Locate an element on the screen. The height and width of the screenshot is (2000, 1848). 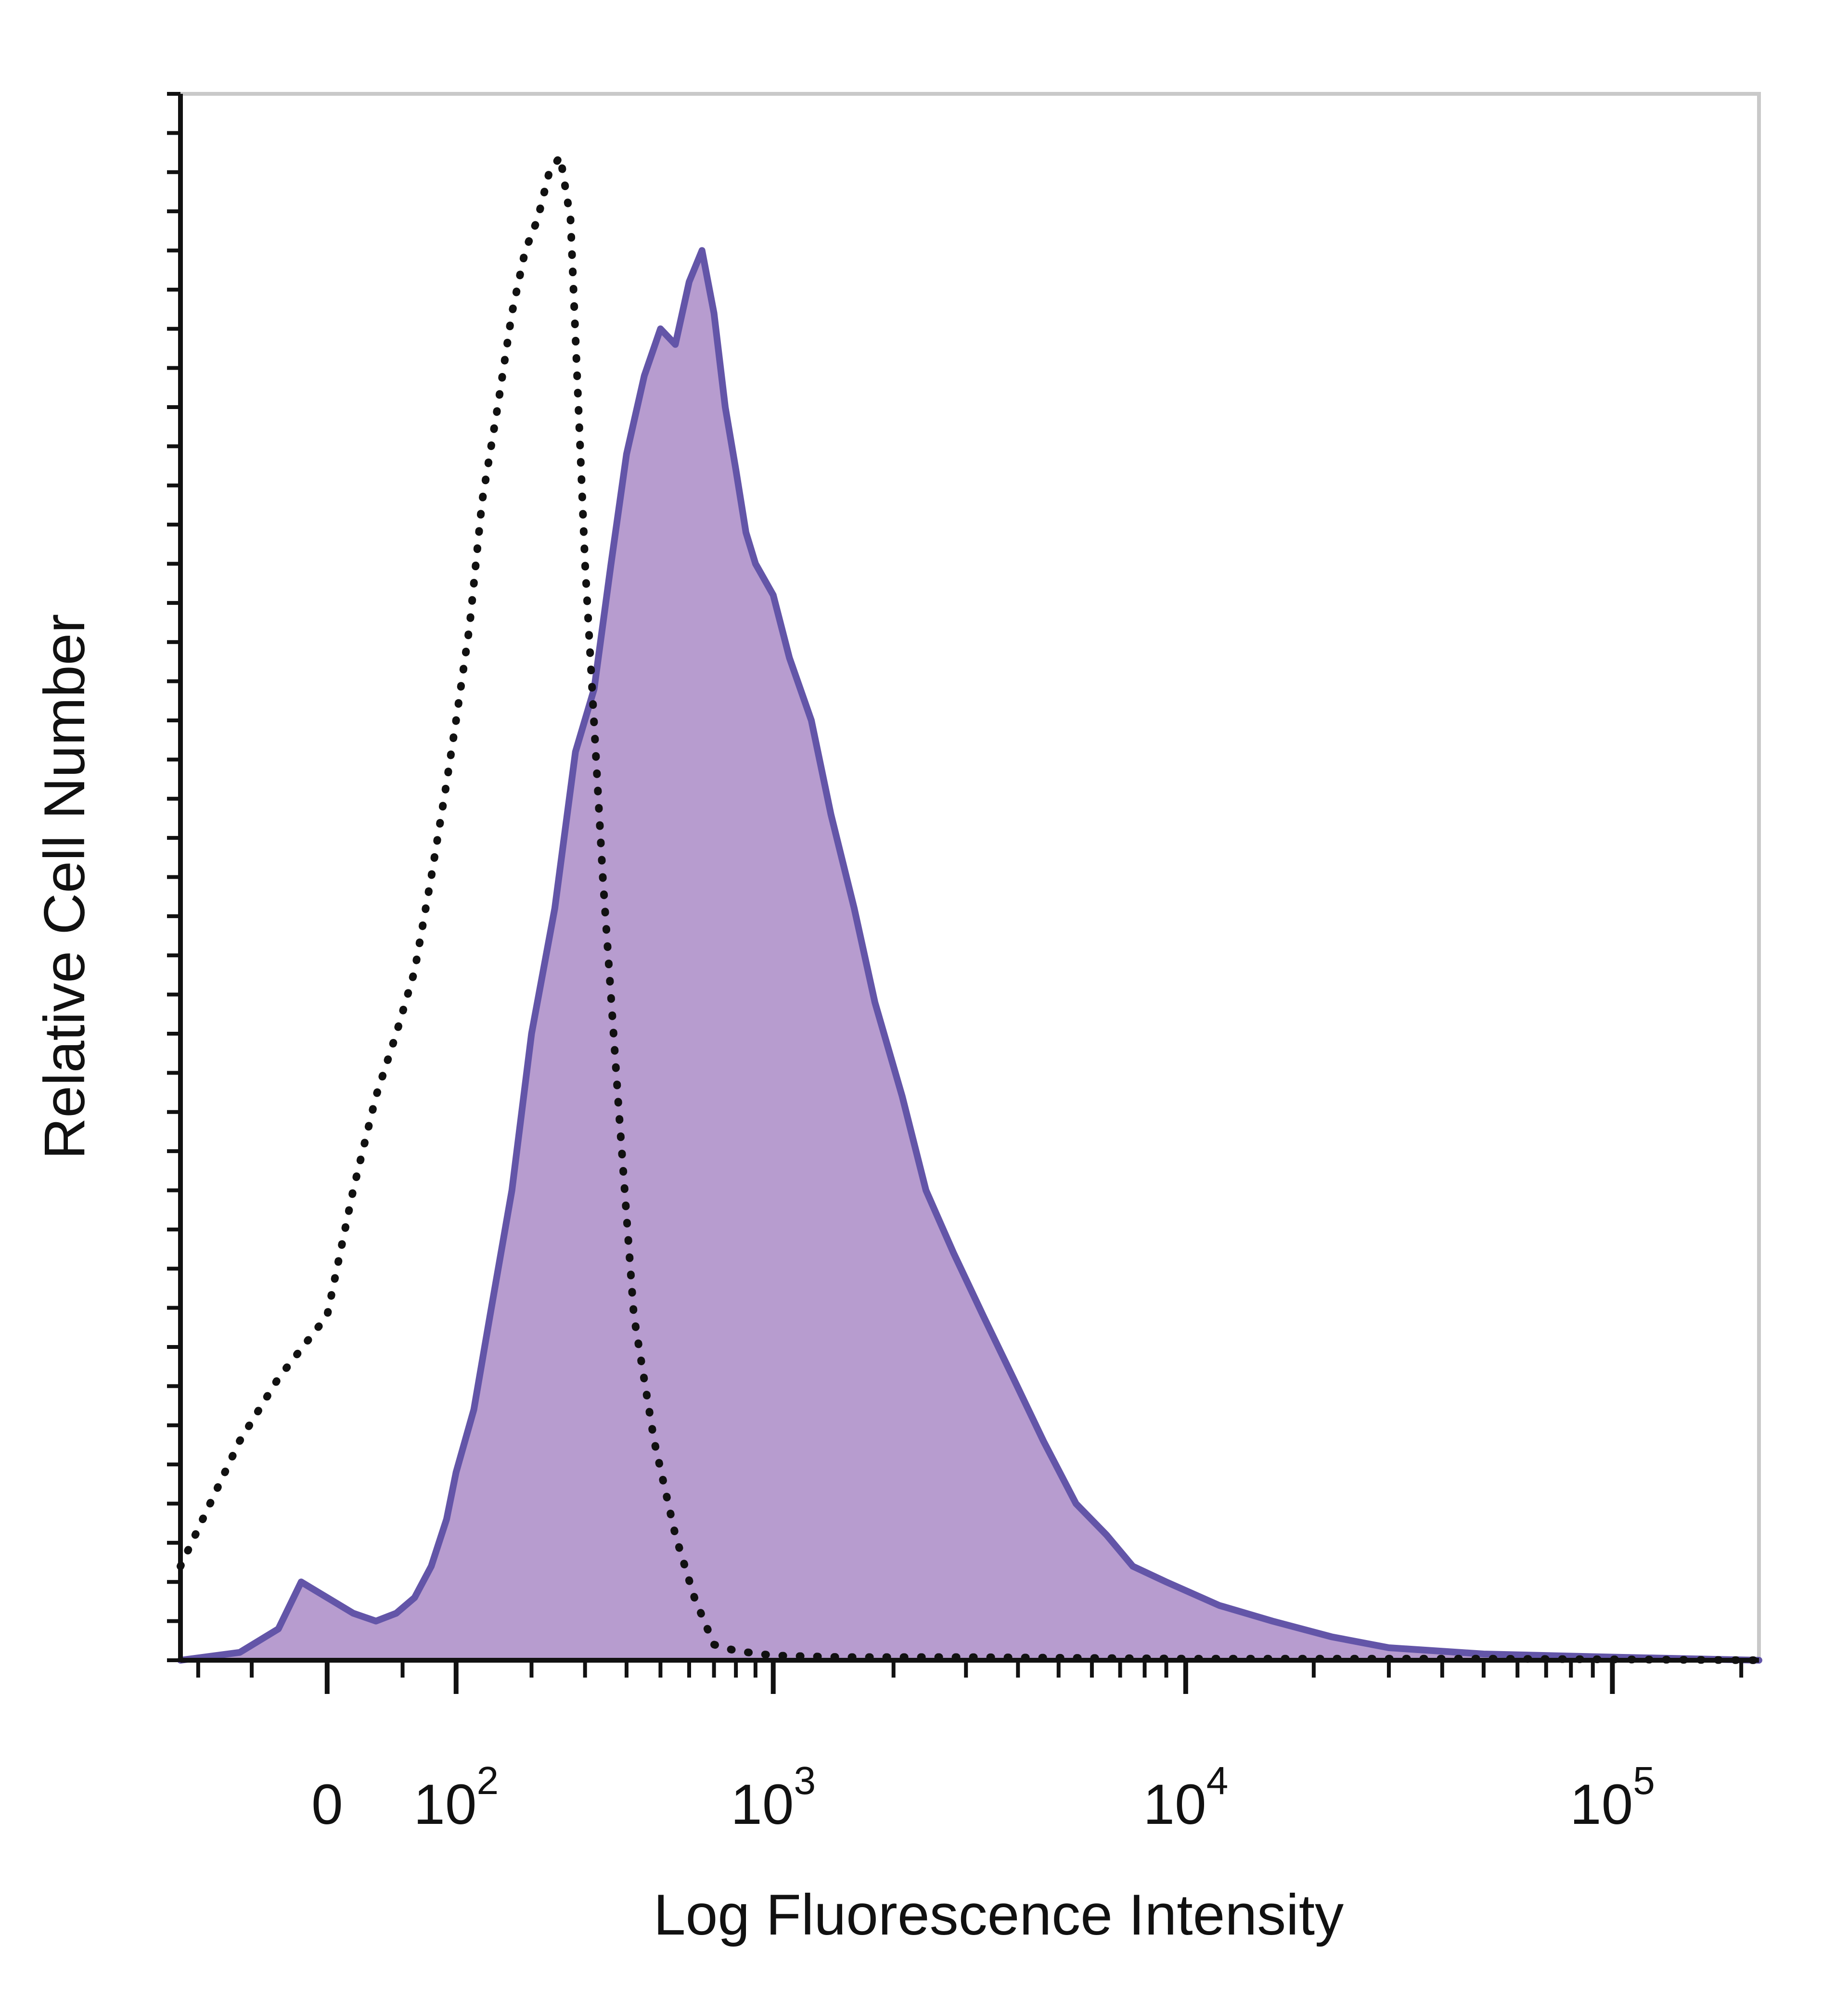
x-tick-label: 10³ is located at coordinates (773, 1797).